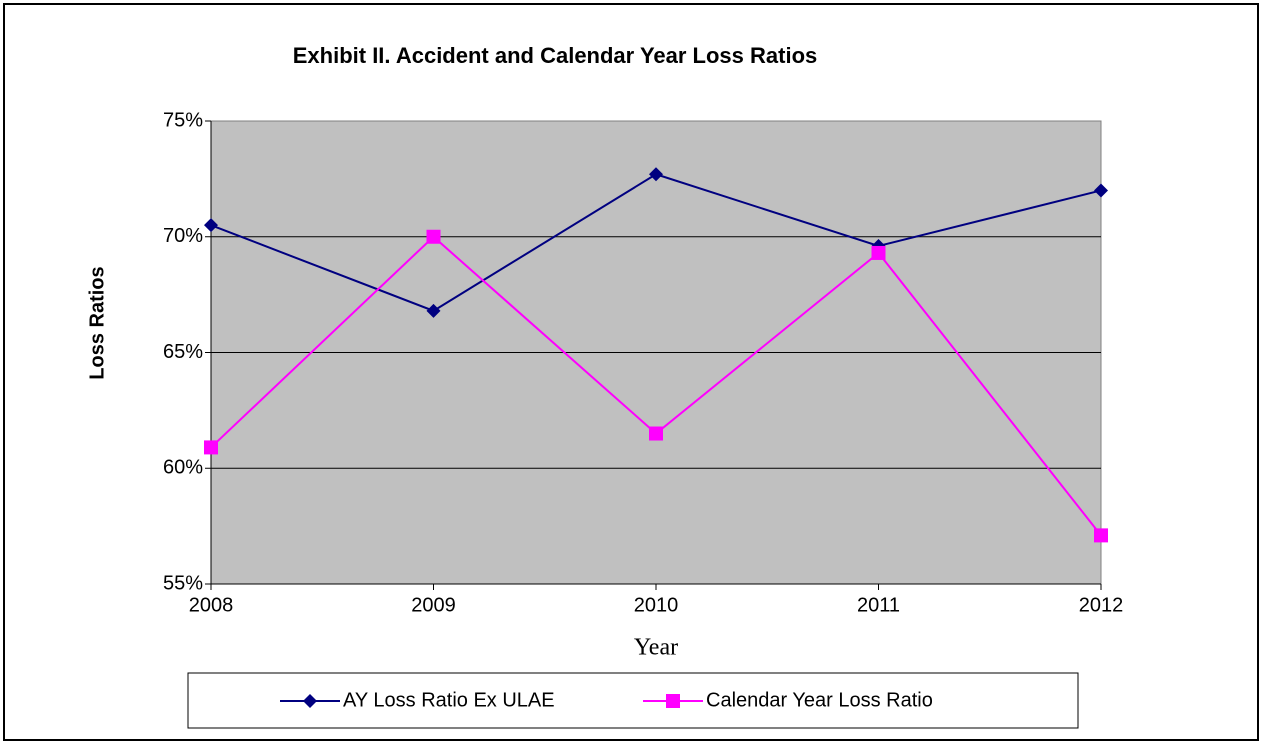 The image size is (1262, 744). I want to click on x-tick-label: 2012, so click(1101, 605).